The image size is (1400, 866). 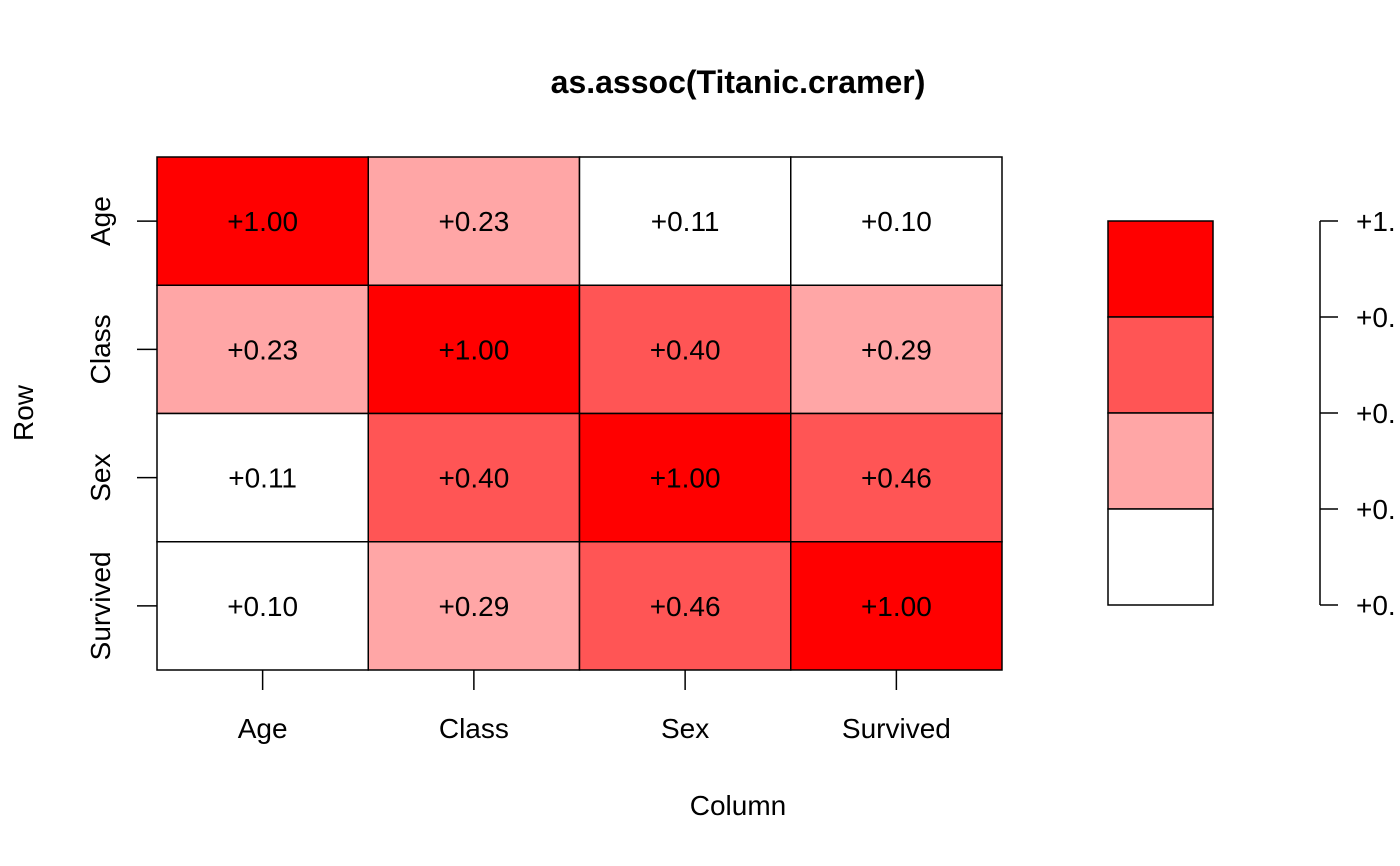 I want to click on x-tick-label: Sex, so click(x=685, y=728).